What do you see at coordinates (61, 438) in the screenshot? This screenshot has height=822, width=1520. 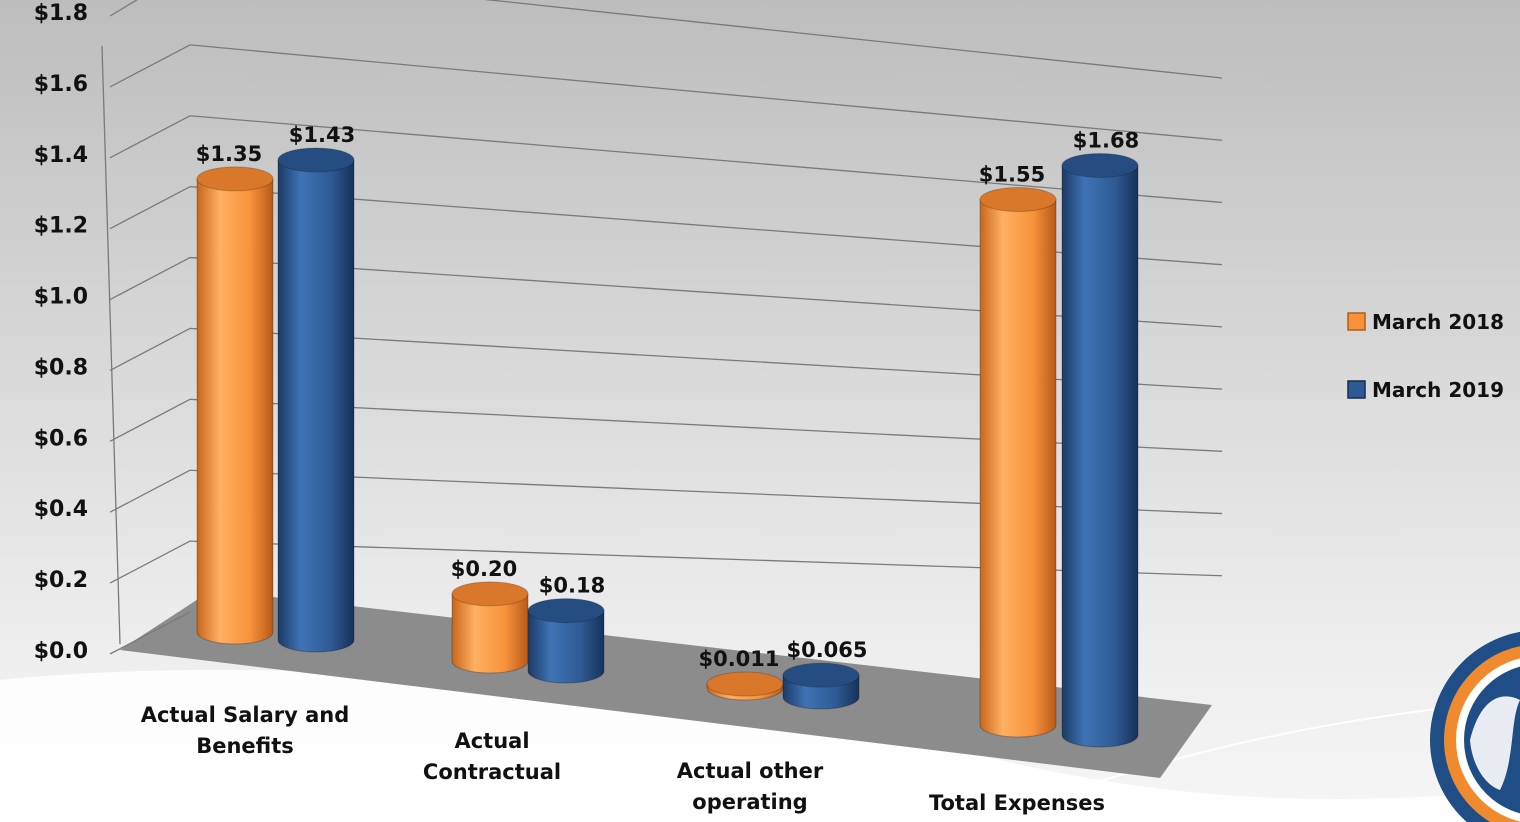 I see `y-tick-label: $0.6` at bounding box center [61, 438].